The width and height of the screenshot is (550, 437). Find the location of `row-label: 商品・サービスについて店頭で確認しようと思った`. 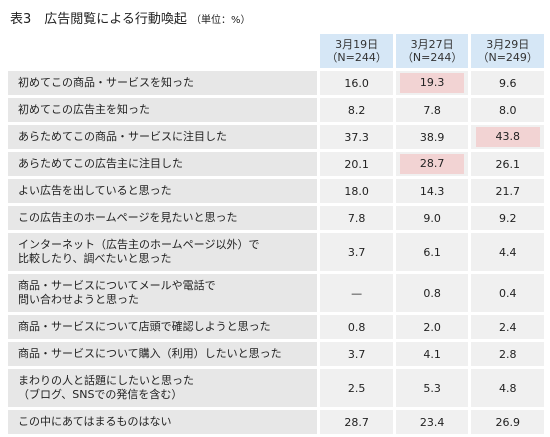

row-label: 商品・サービスについて店頭で確認しようと思った is located at coordinates (163, 327).